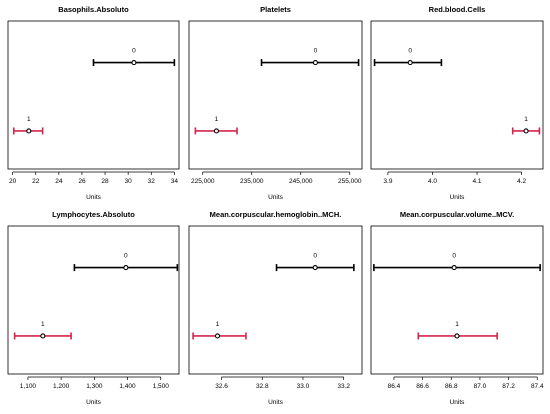  Describe the element at coordinates (105, 181) in the screenshot. I see `x-tick-label: 28` at that location.